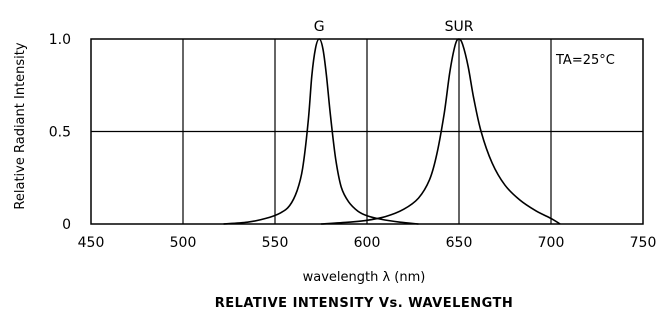 This screenshot has width=659, height=323. I want to click on series-label-g: G, so click(319, 27).